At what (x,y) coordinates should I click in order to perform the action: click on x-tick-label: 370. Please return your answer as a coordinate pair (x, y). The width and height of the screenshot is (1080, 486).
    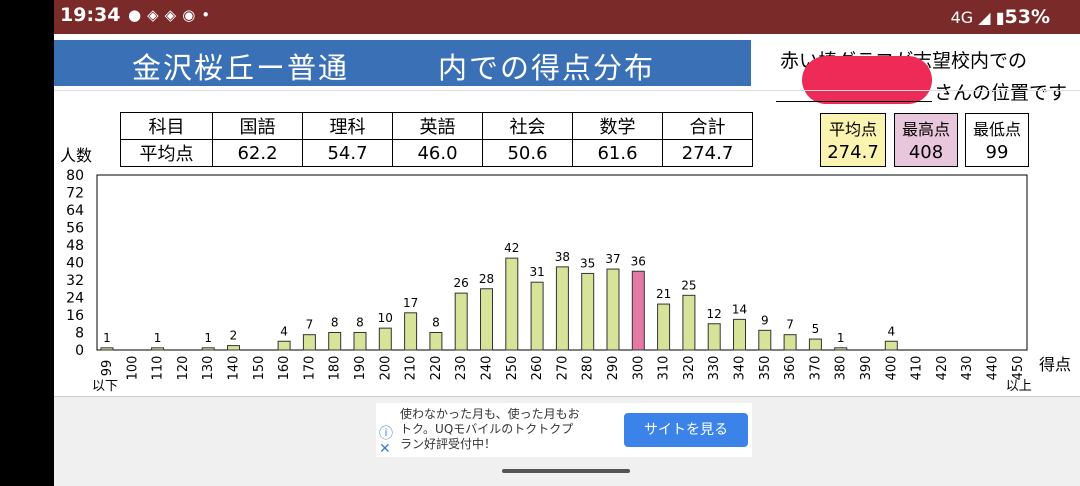
    Looking at the image, I should click on (815, 368).